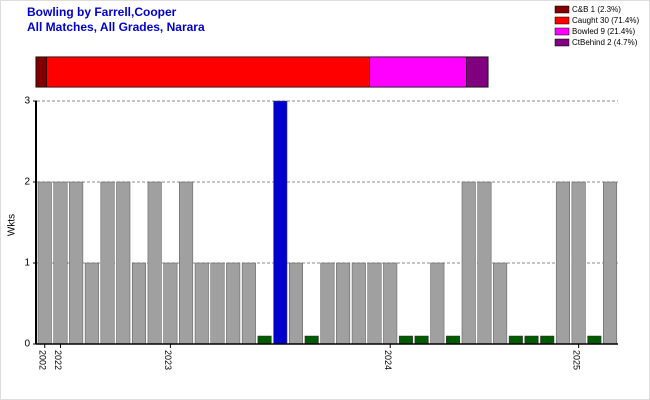  Describe the element at coordinates (27, 182) in the screenshot. I see `y-tick-label: 2` at that location.